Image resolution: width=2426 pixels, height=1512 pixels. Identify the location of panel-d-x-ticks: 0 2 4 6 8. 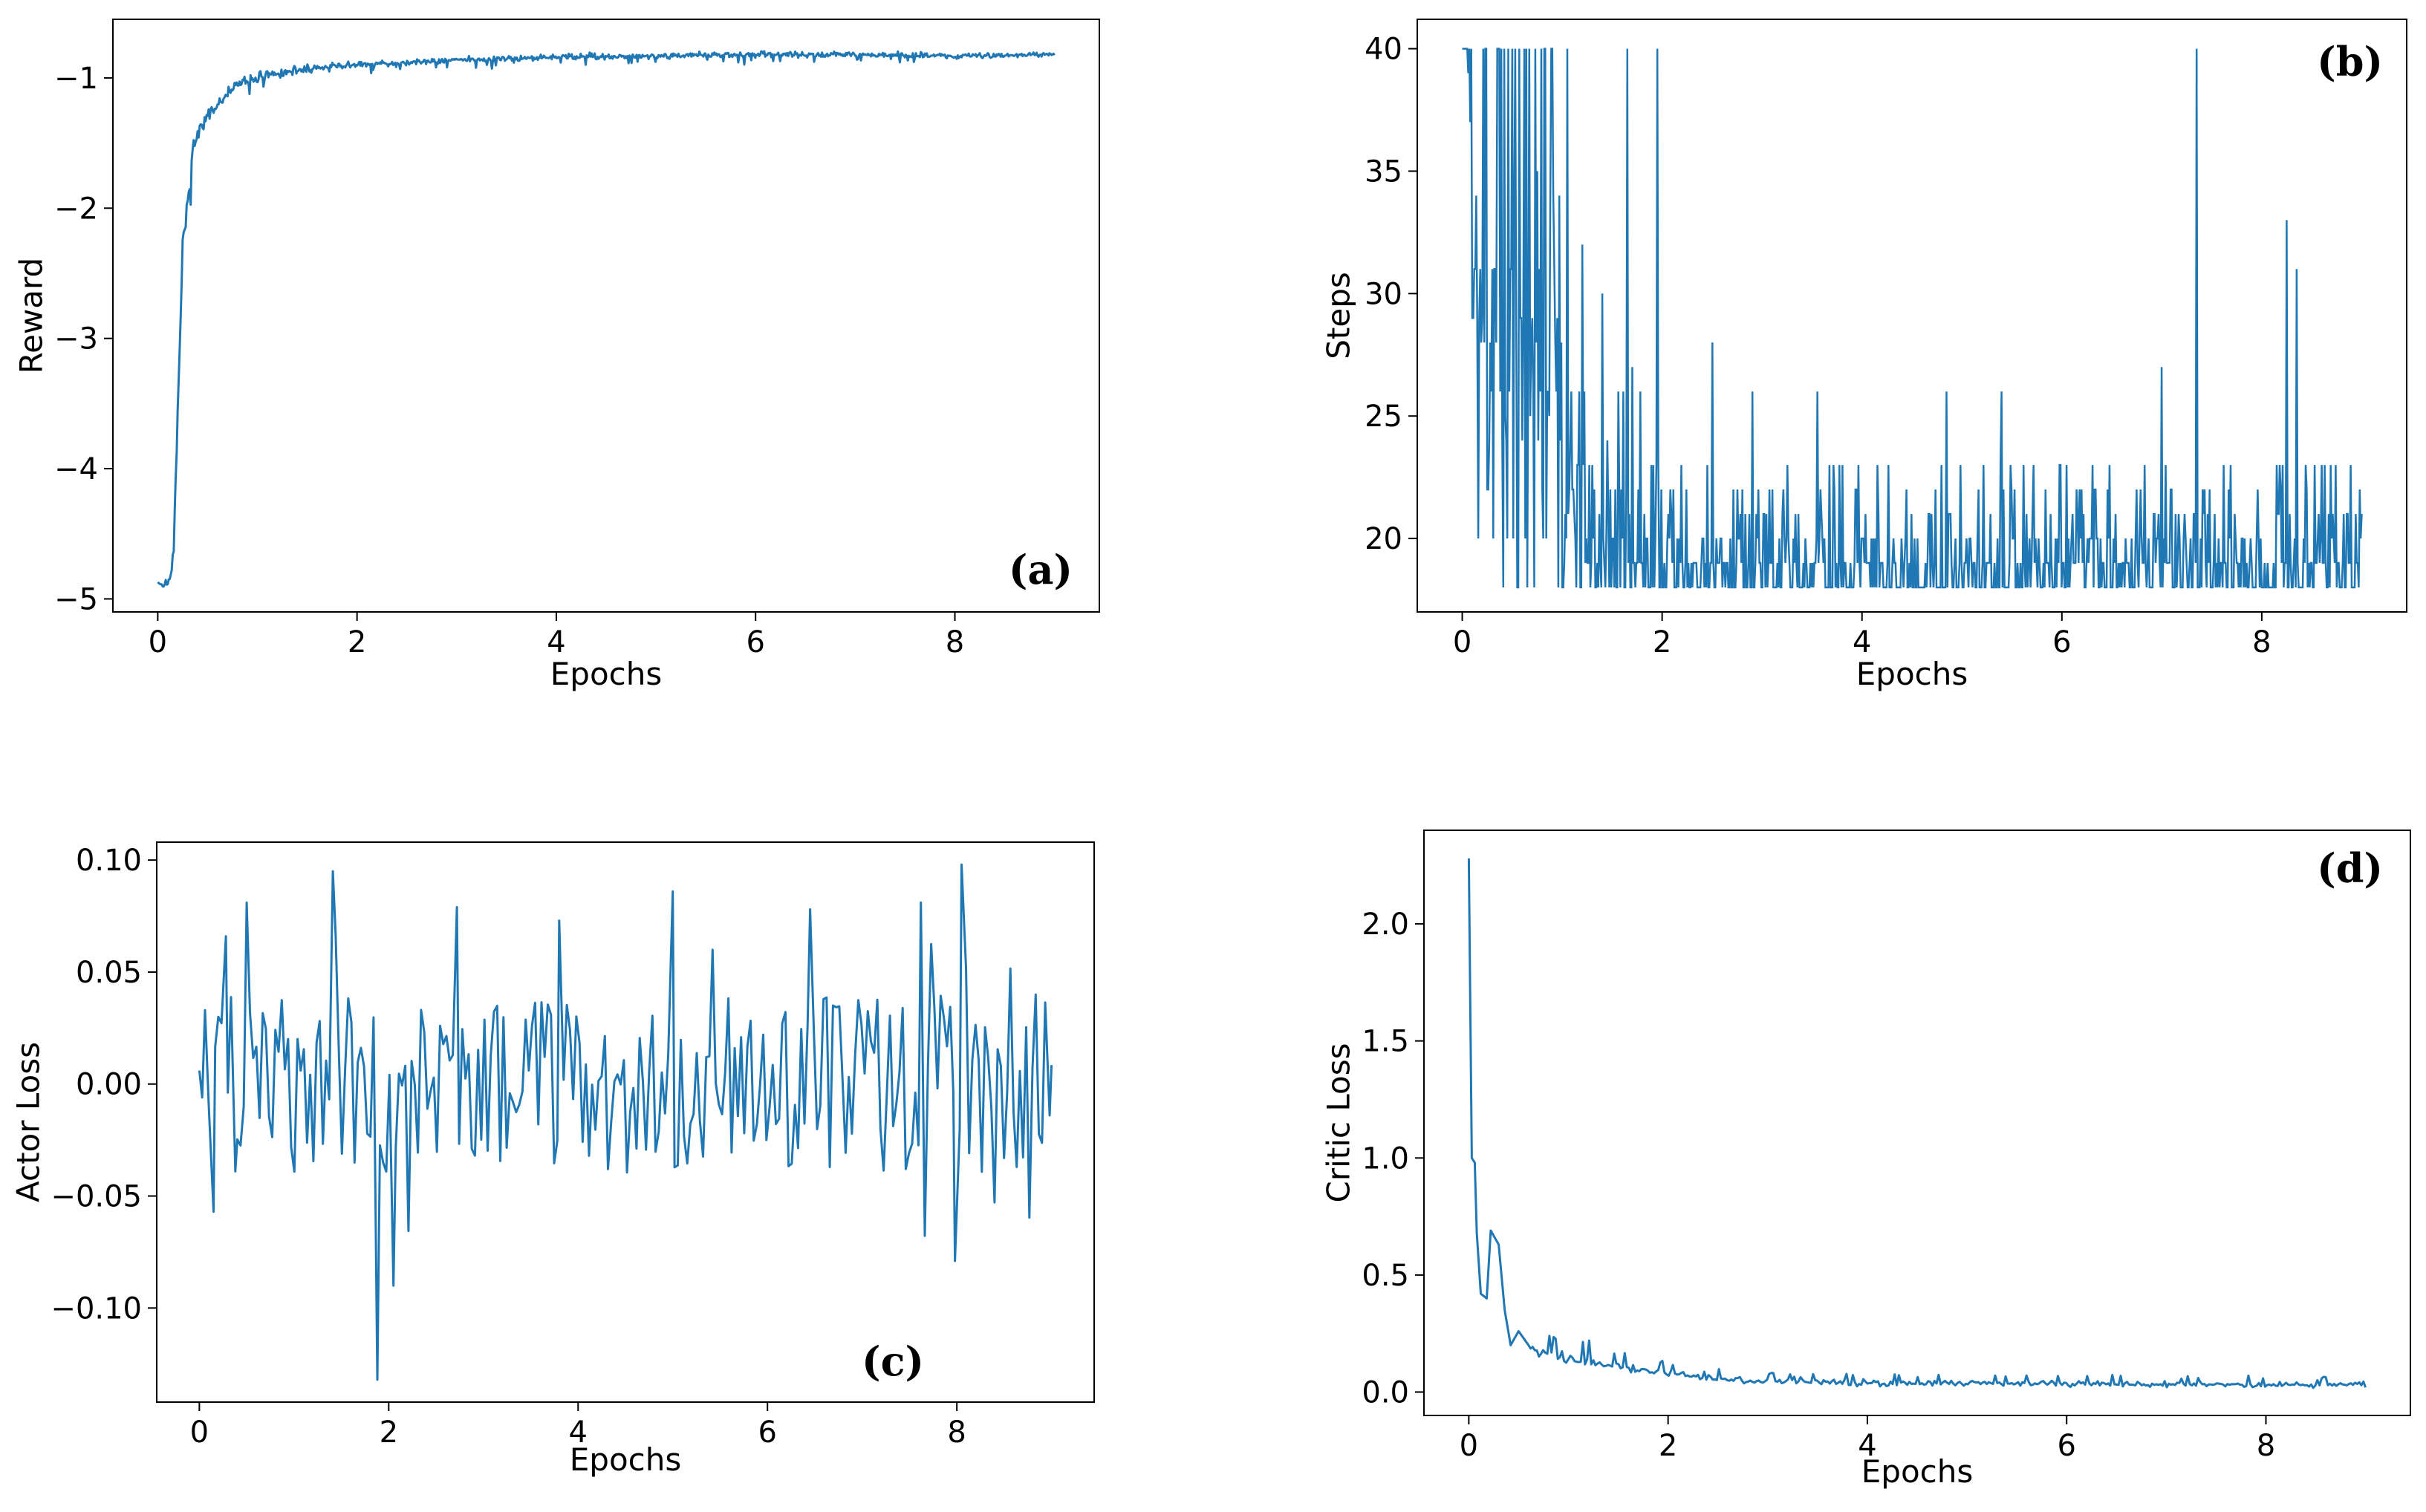
(1868, 1439).